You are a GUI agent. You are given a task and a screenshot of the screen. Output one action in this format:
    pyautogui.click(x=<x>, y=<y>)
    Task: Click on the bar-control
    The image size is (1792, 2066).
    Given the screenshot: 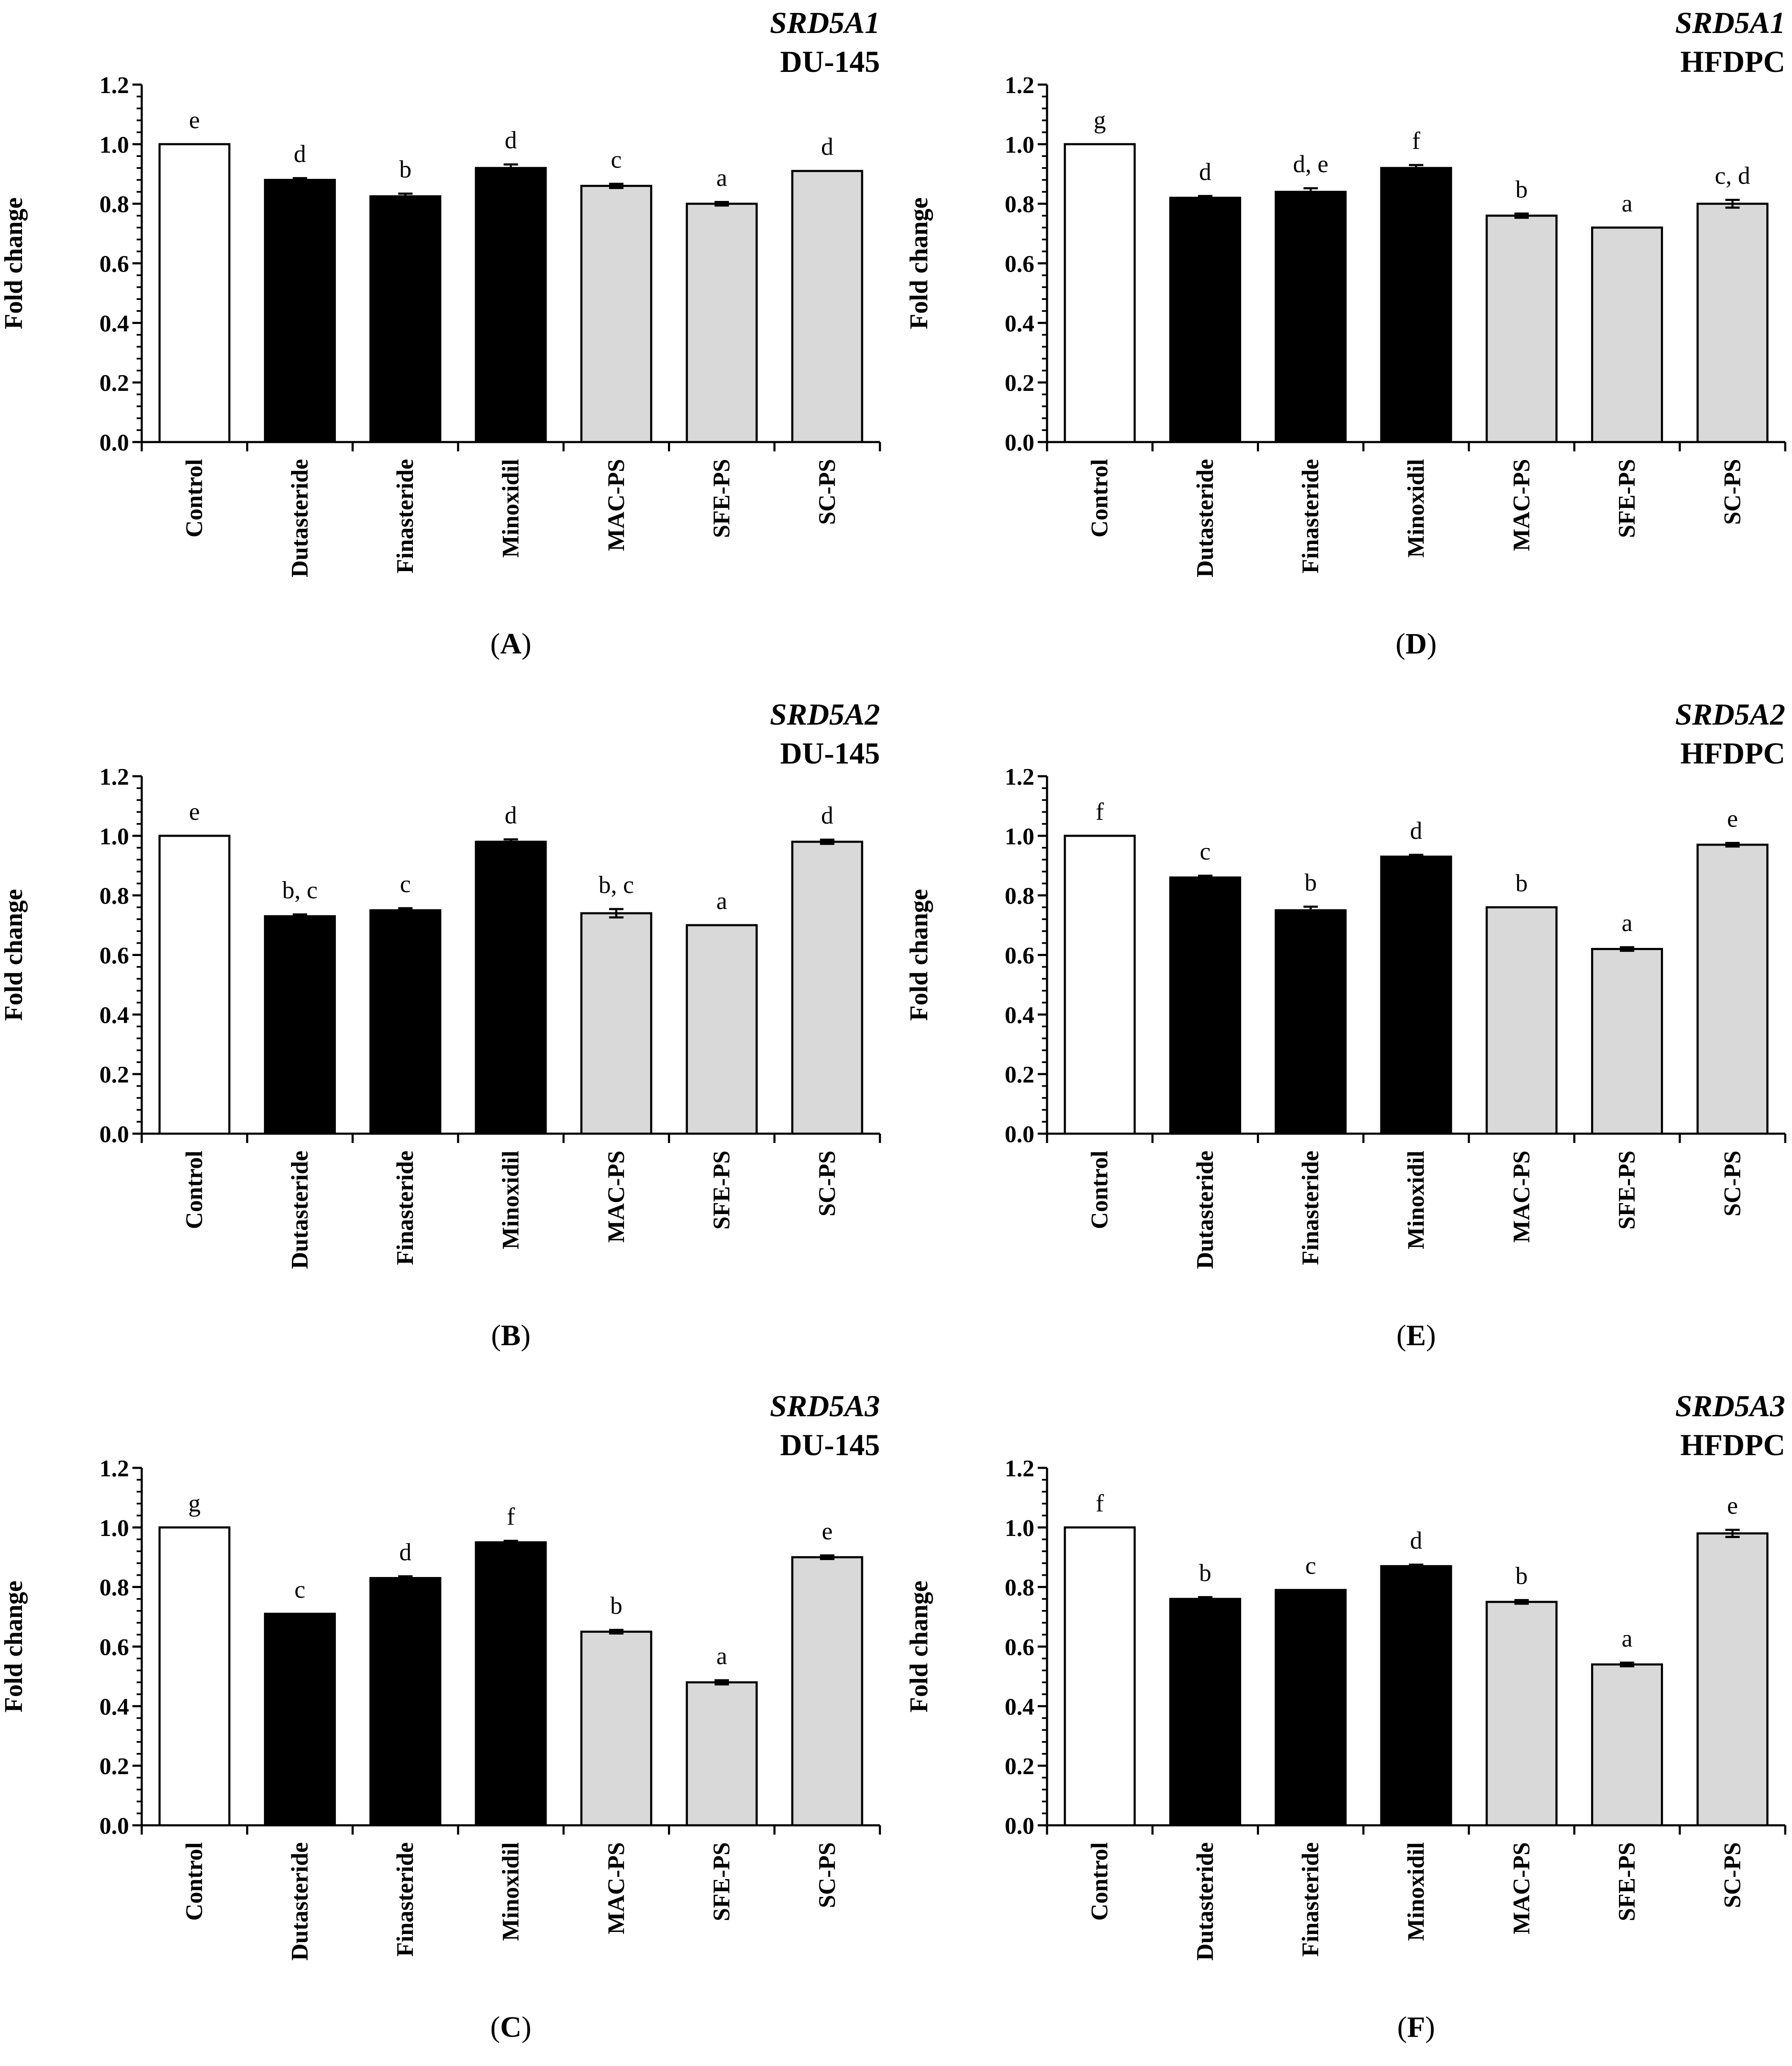 What is the action you would take?
    pyautogui.click(x=194, y=985)
    